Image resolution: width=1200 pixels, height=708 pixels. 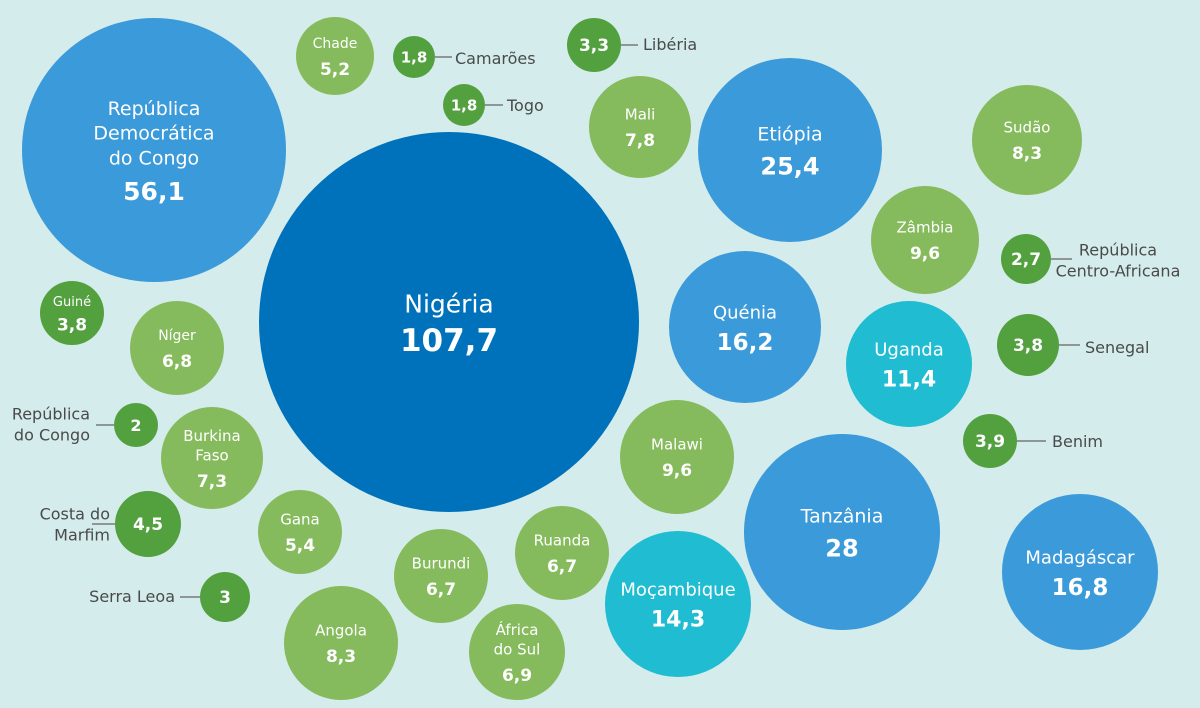 I want to click on bubble-togo-circle, so click(x=464, y=105).